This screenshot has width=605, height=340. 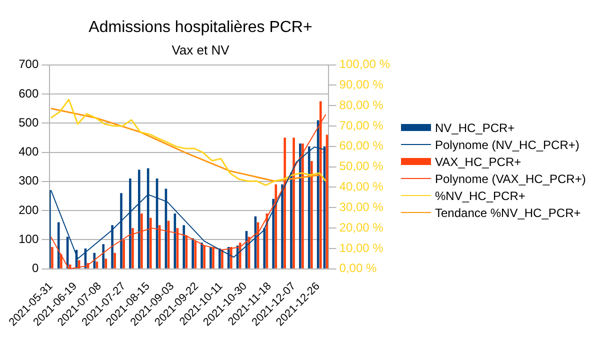 What do you see at coordinates (508, 213) in the screenshot?
I see `legend-label: Tendance %NV_HC_PCR+` at bounding box center [508, 213].